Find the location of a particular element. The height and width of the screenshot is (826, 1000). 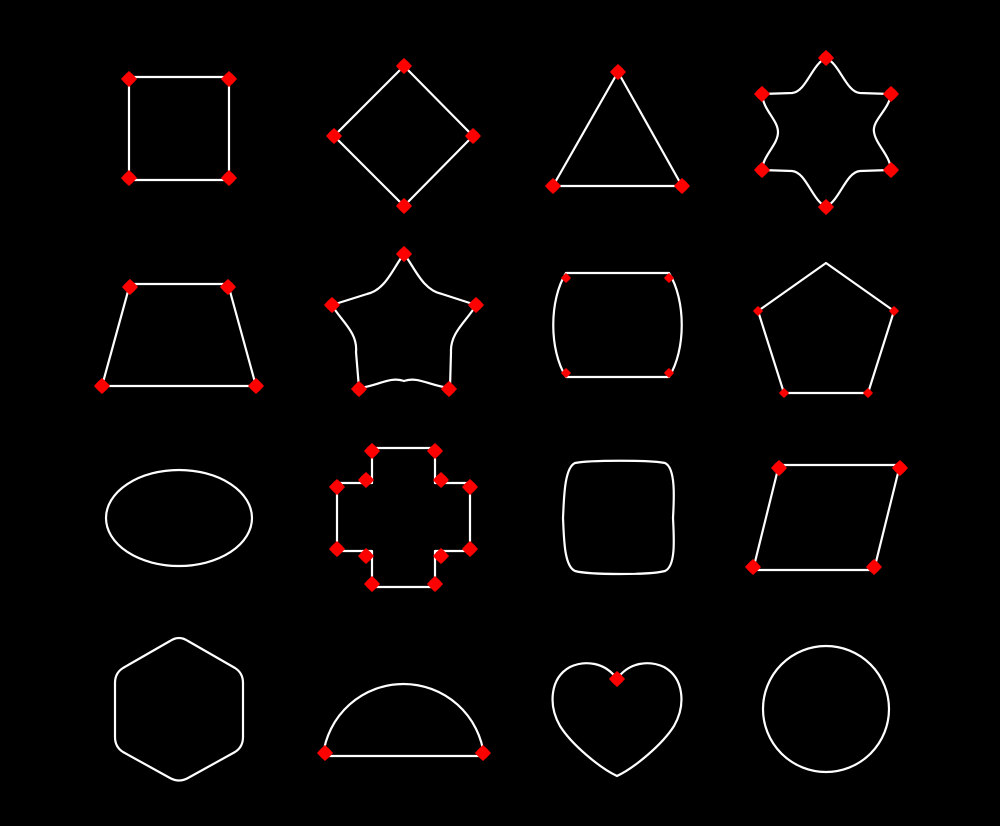

shape-barrel-rectangle is located at coordinates (617, 325).